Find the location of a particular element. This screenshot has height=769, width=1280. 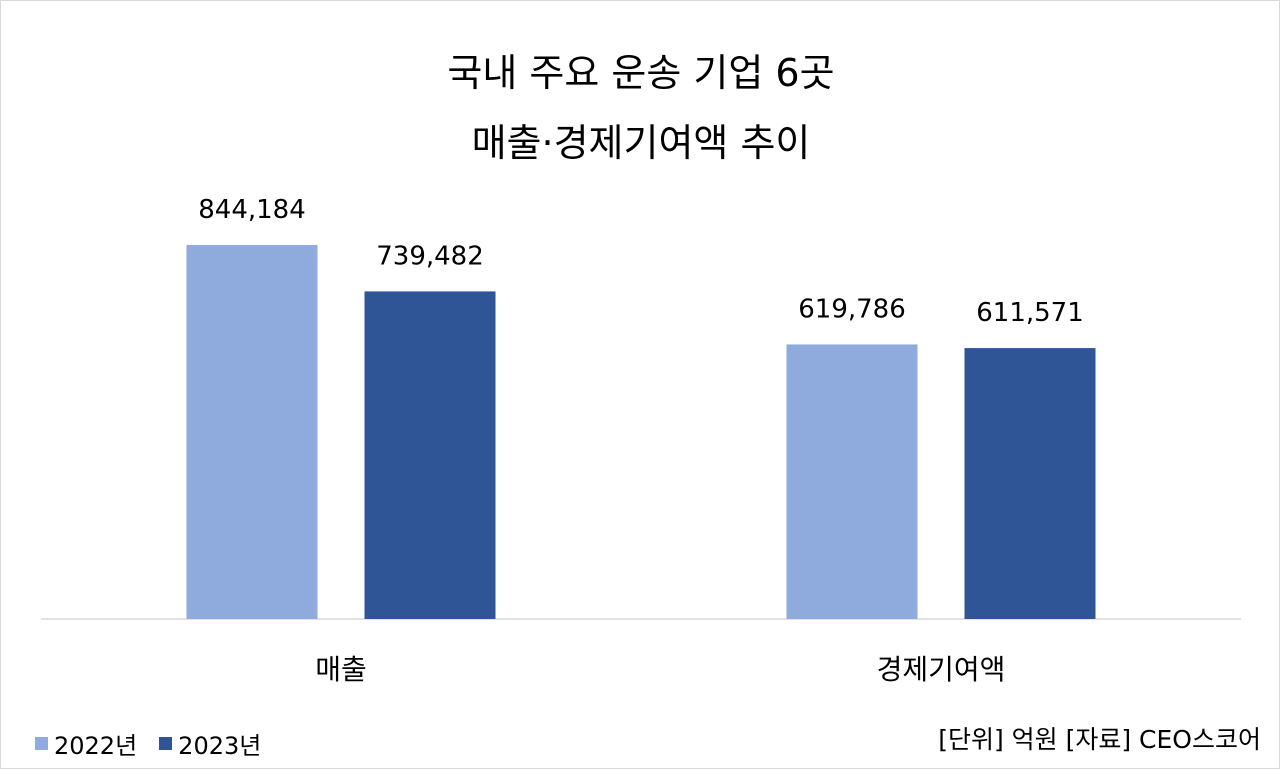

legend-swatch-2023 is located at coordinates (166, 743).